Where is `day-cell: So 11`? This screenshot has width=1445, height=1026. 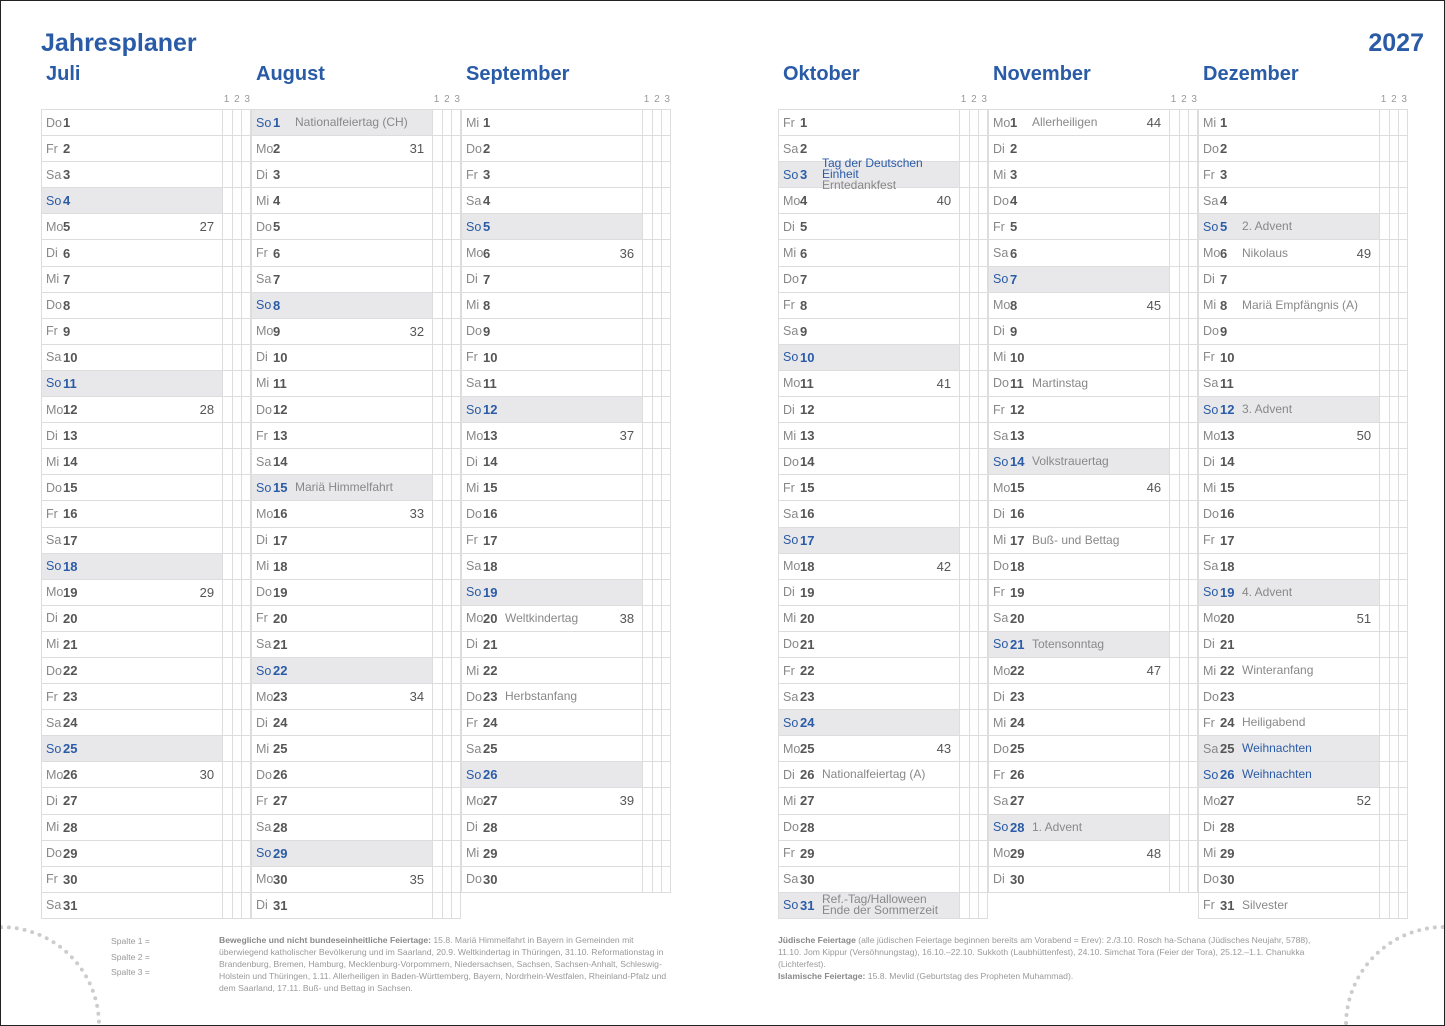
day-cell: So 11 is located at coordinates (132, 383).